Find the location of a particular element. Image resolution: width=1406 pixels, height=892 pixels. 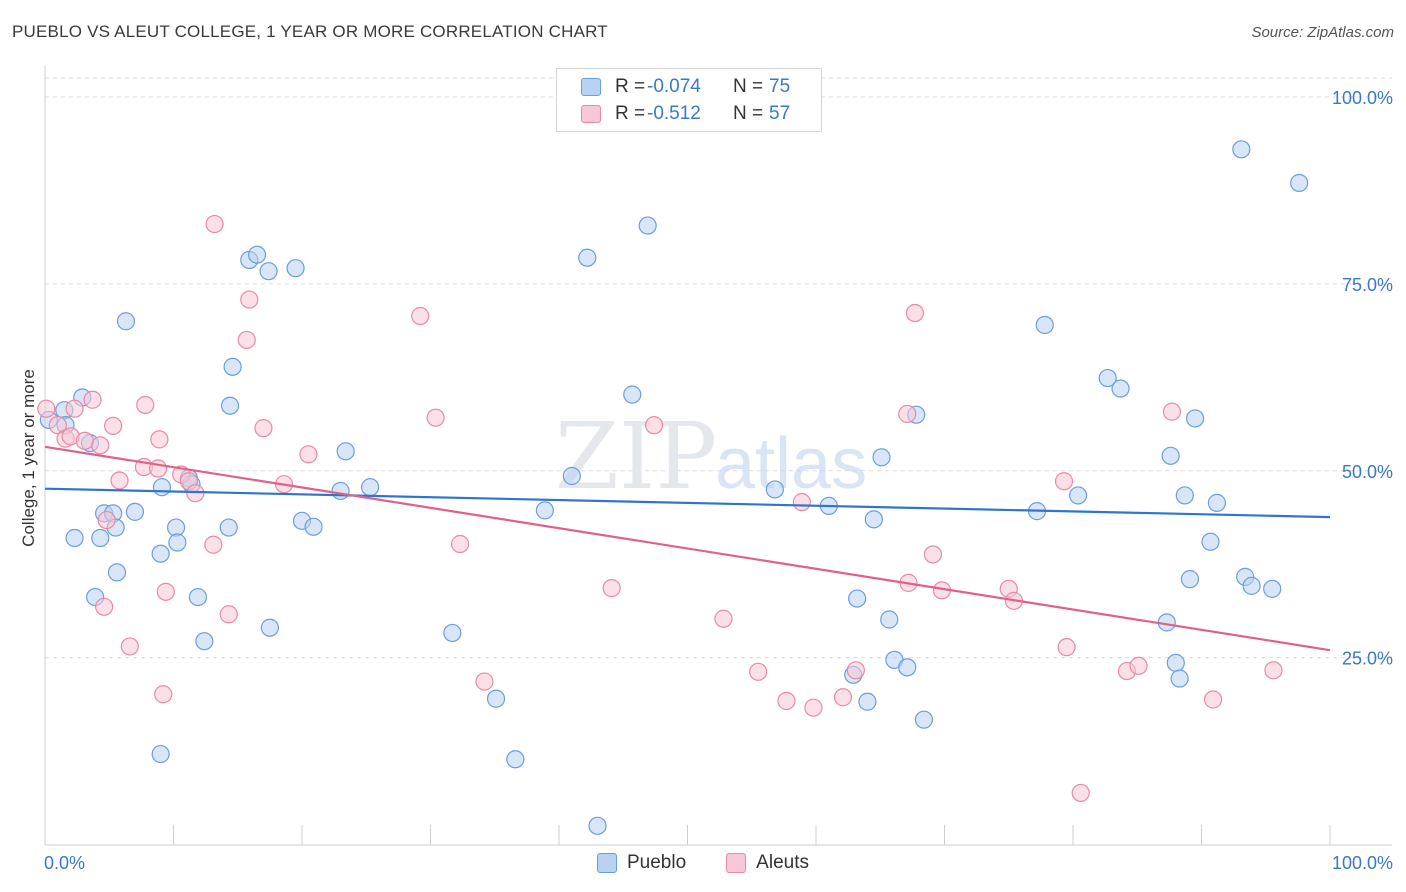

legend-label-pueblo: Pueblo is located at coordinates (657, 862).